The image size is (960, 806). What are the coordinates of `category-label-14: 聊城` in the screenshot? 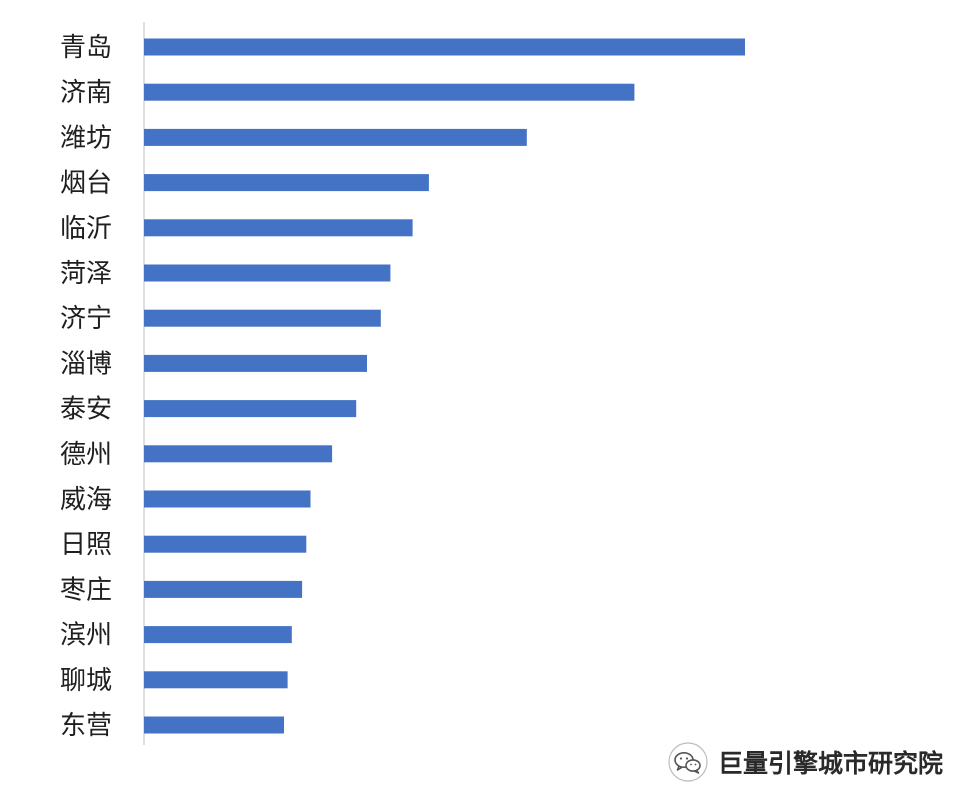 It's located at (86, 681).